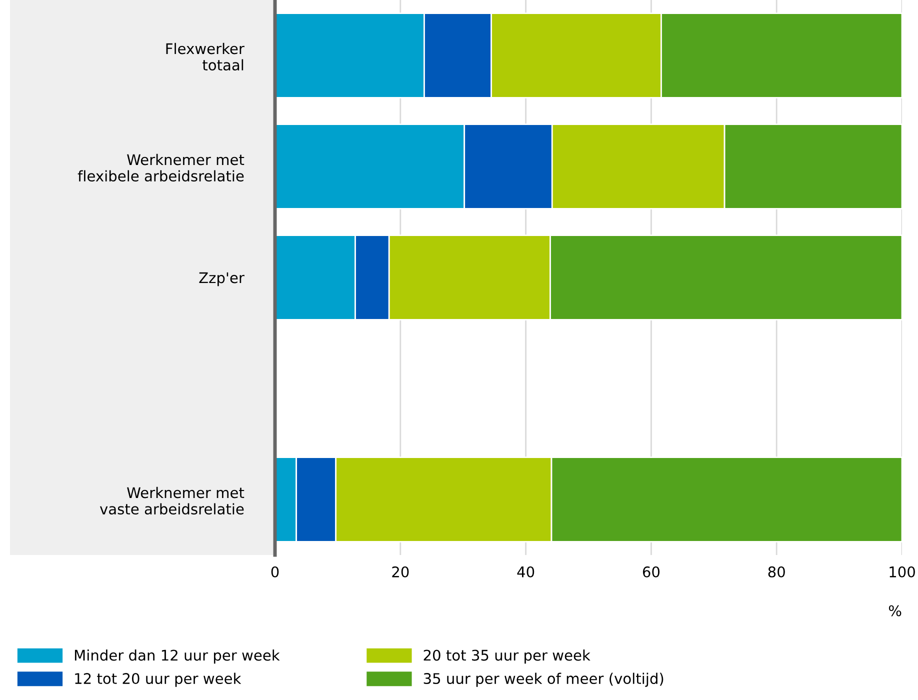  I want to click on x-tick-label: 80, so click(776, 572).